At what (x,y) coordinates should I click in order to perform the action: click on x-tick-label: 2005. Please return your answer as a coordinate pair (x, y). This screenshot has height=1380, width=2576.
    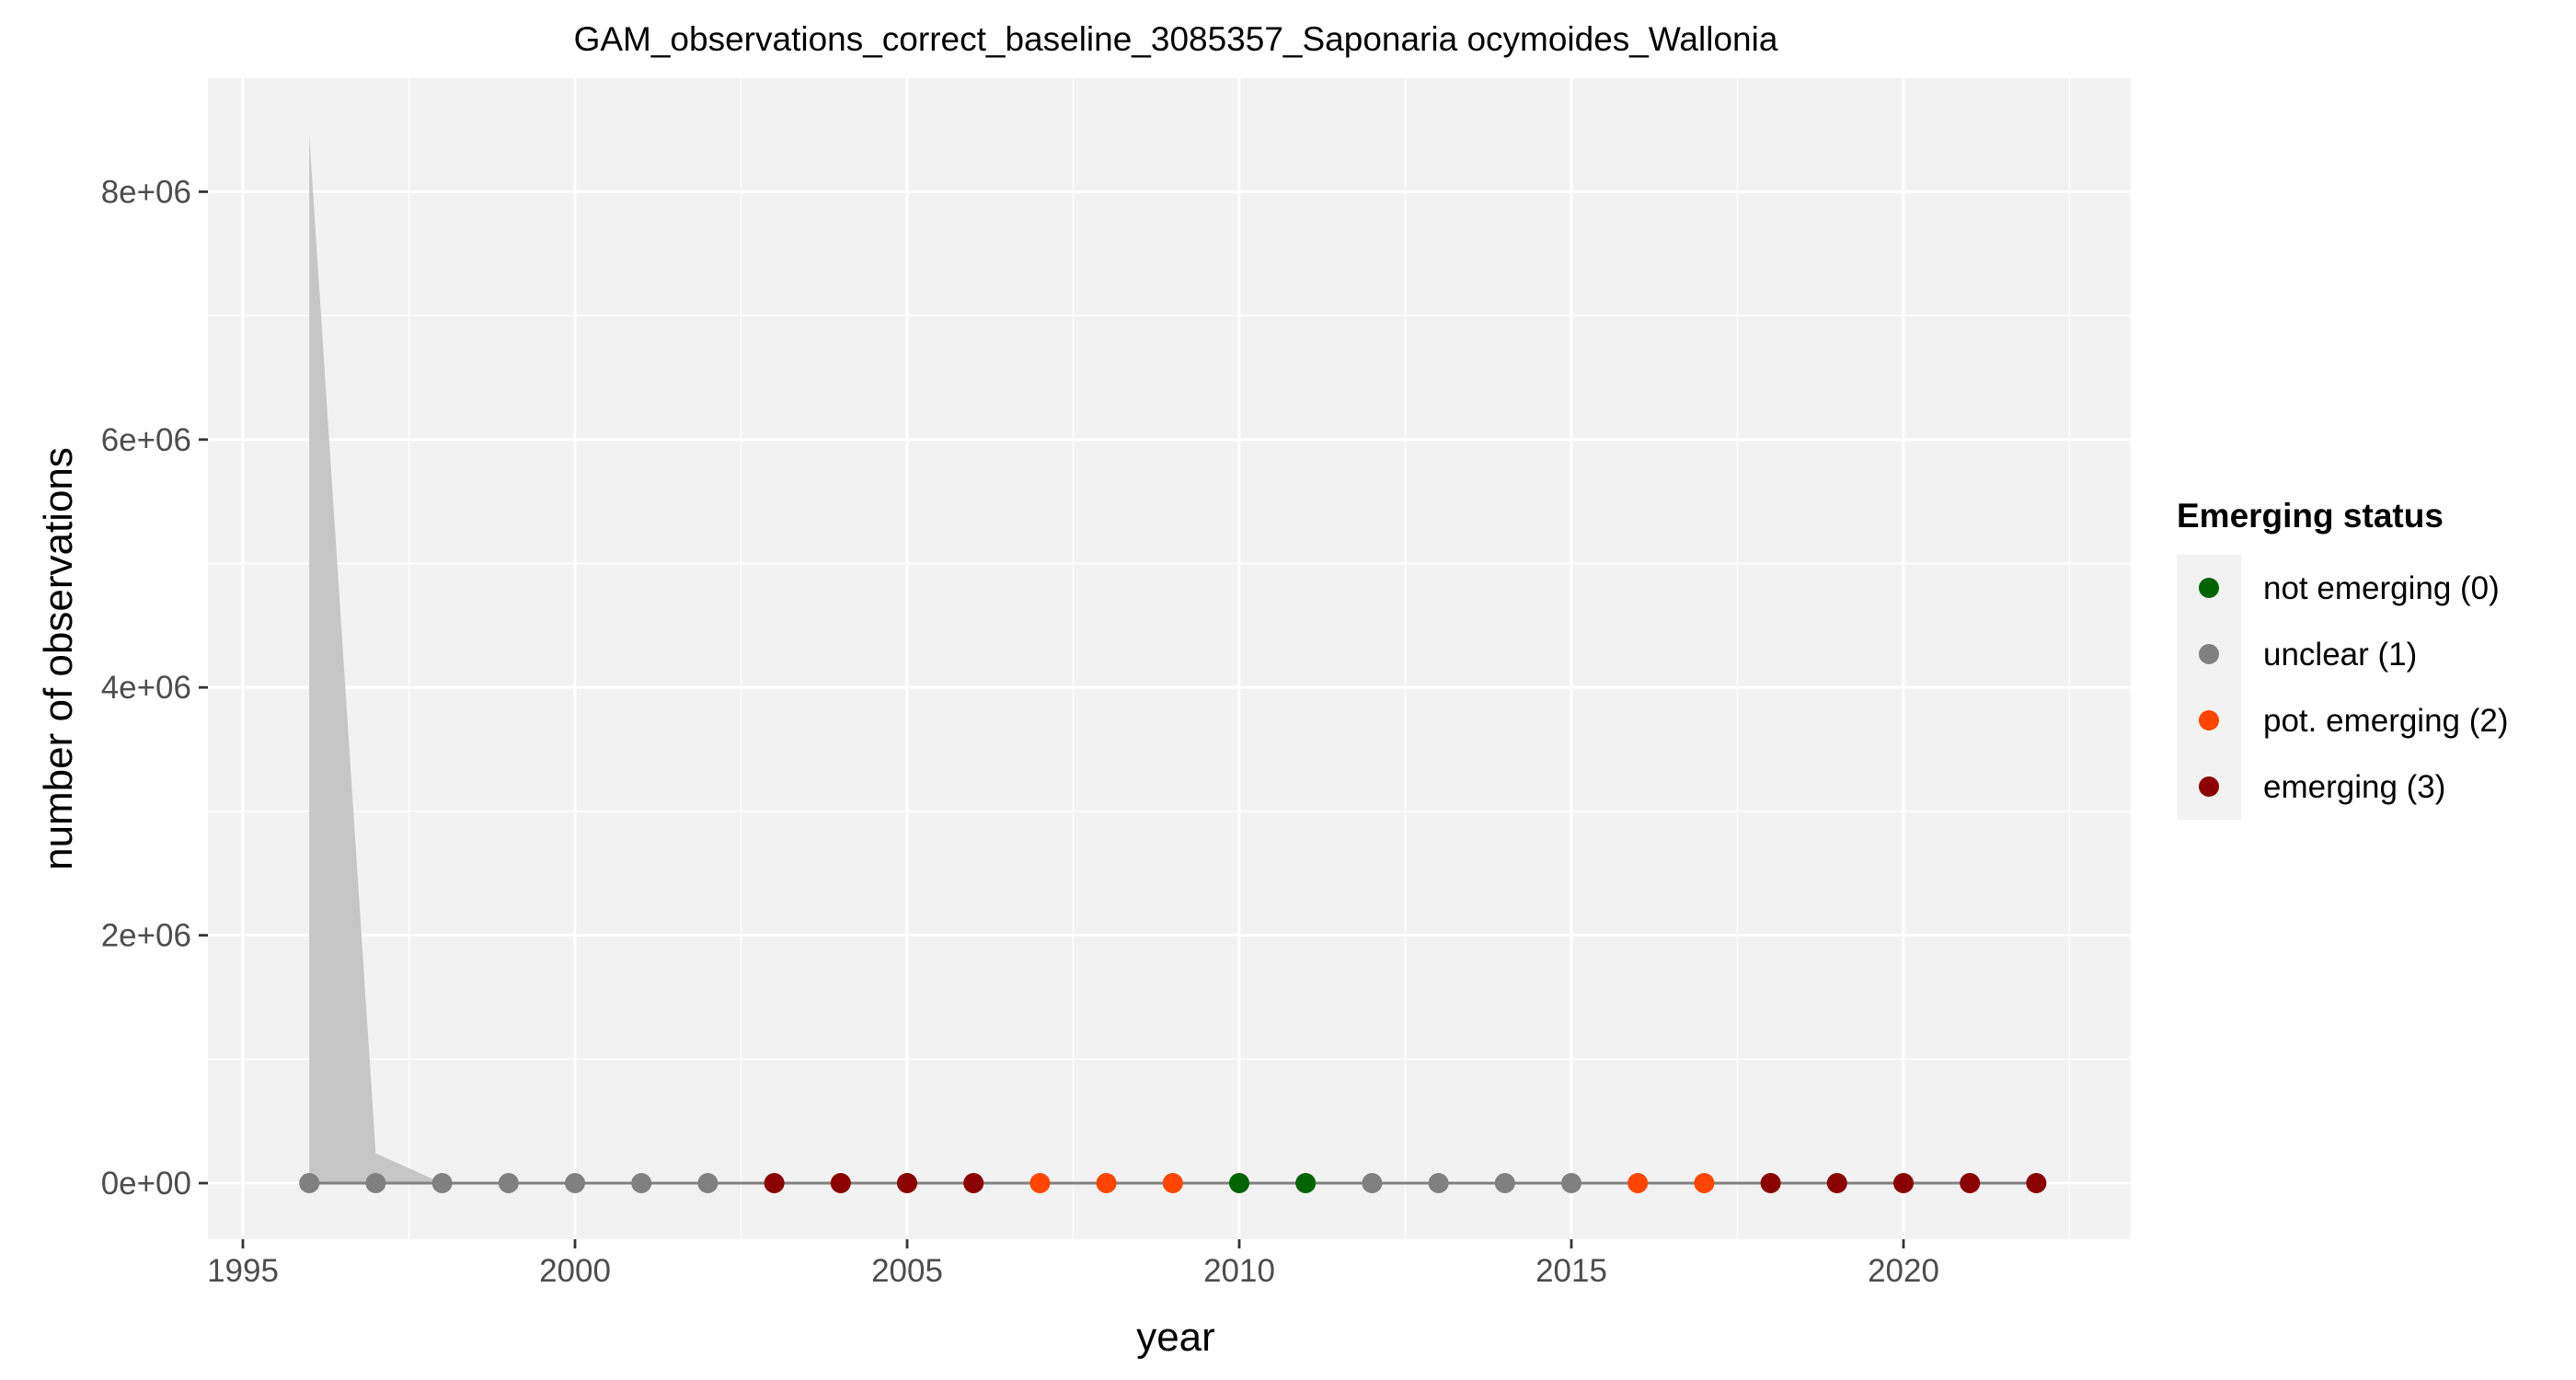
    Looking at the image, I should click on (907, 1271).